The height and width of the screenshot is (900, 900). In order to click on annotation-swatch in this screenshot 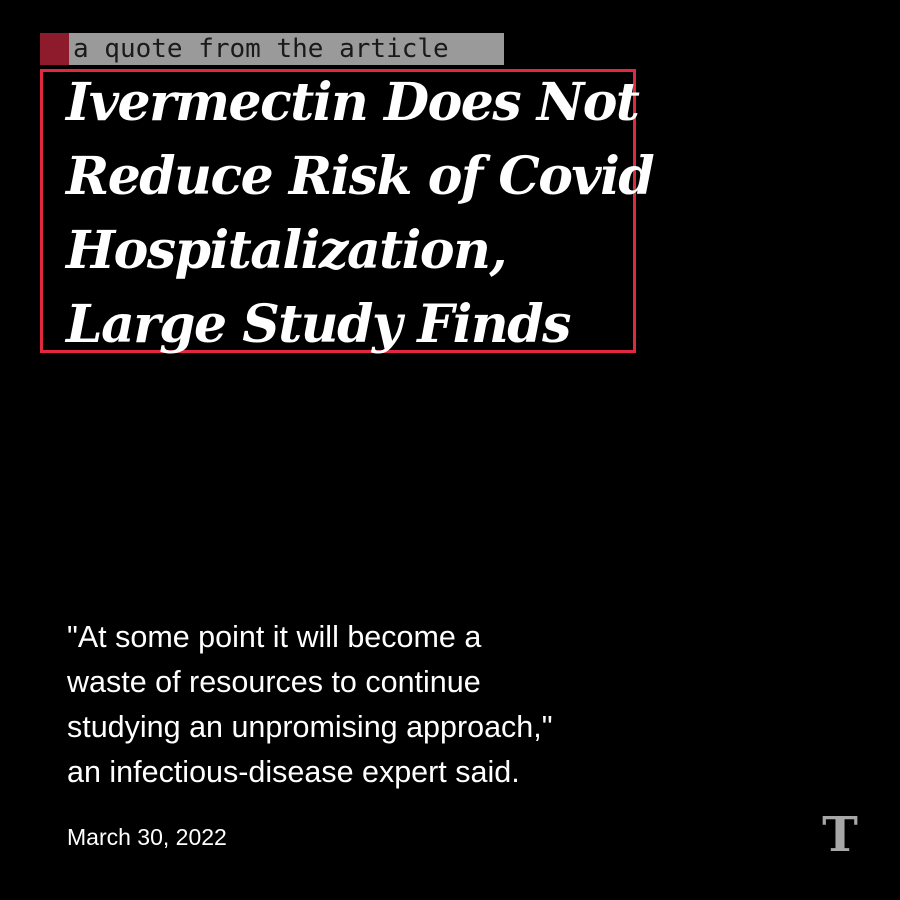, I will do `click(54, 49)`.